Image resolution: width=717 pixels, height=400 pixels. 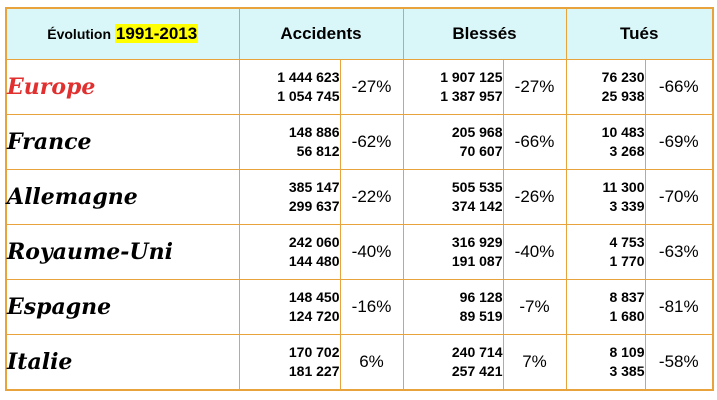 I want to click on value-2013: 89 519, so click(x=481, y=316).